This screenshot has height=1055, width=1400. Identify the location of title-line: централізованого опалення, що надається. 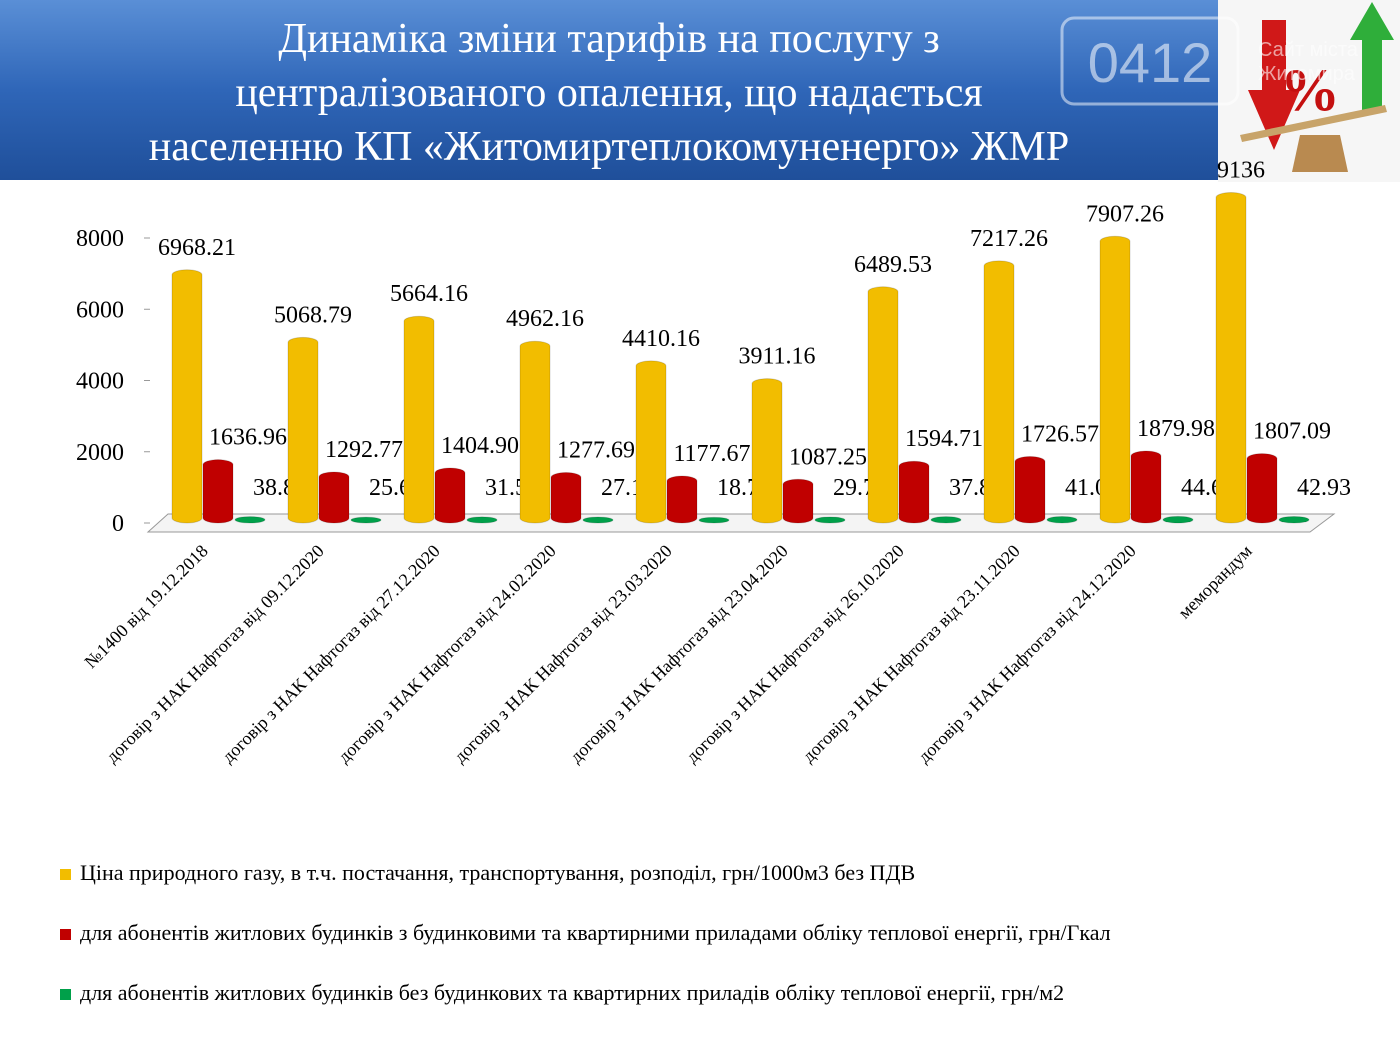
(608, 93).